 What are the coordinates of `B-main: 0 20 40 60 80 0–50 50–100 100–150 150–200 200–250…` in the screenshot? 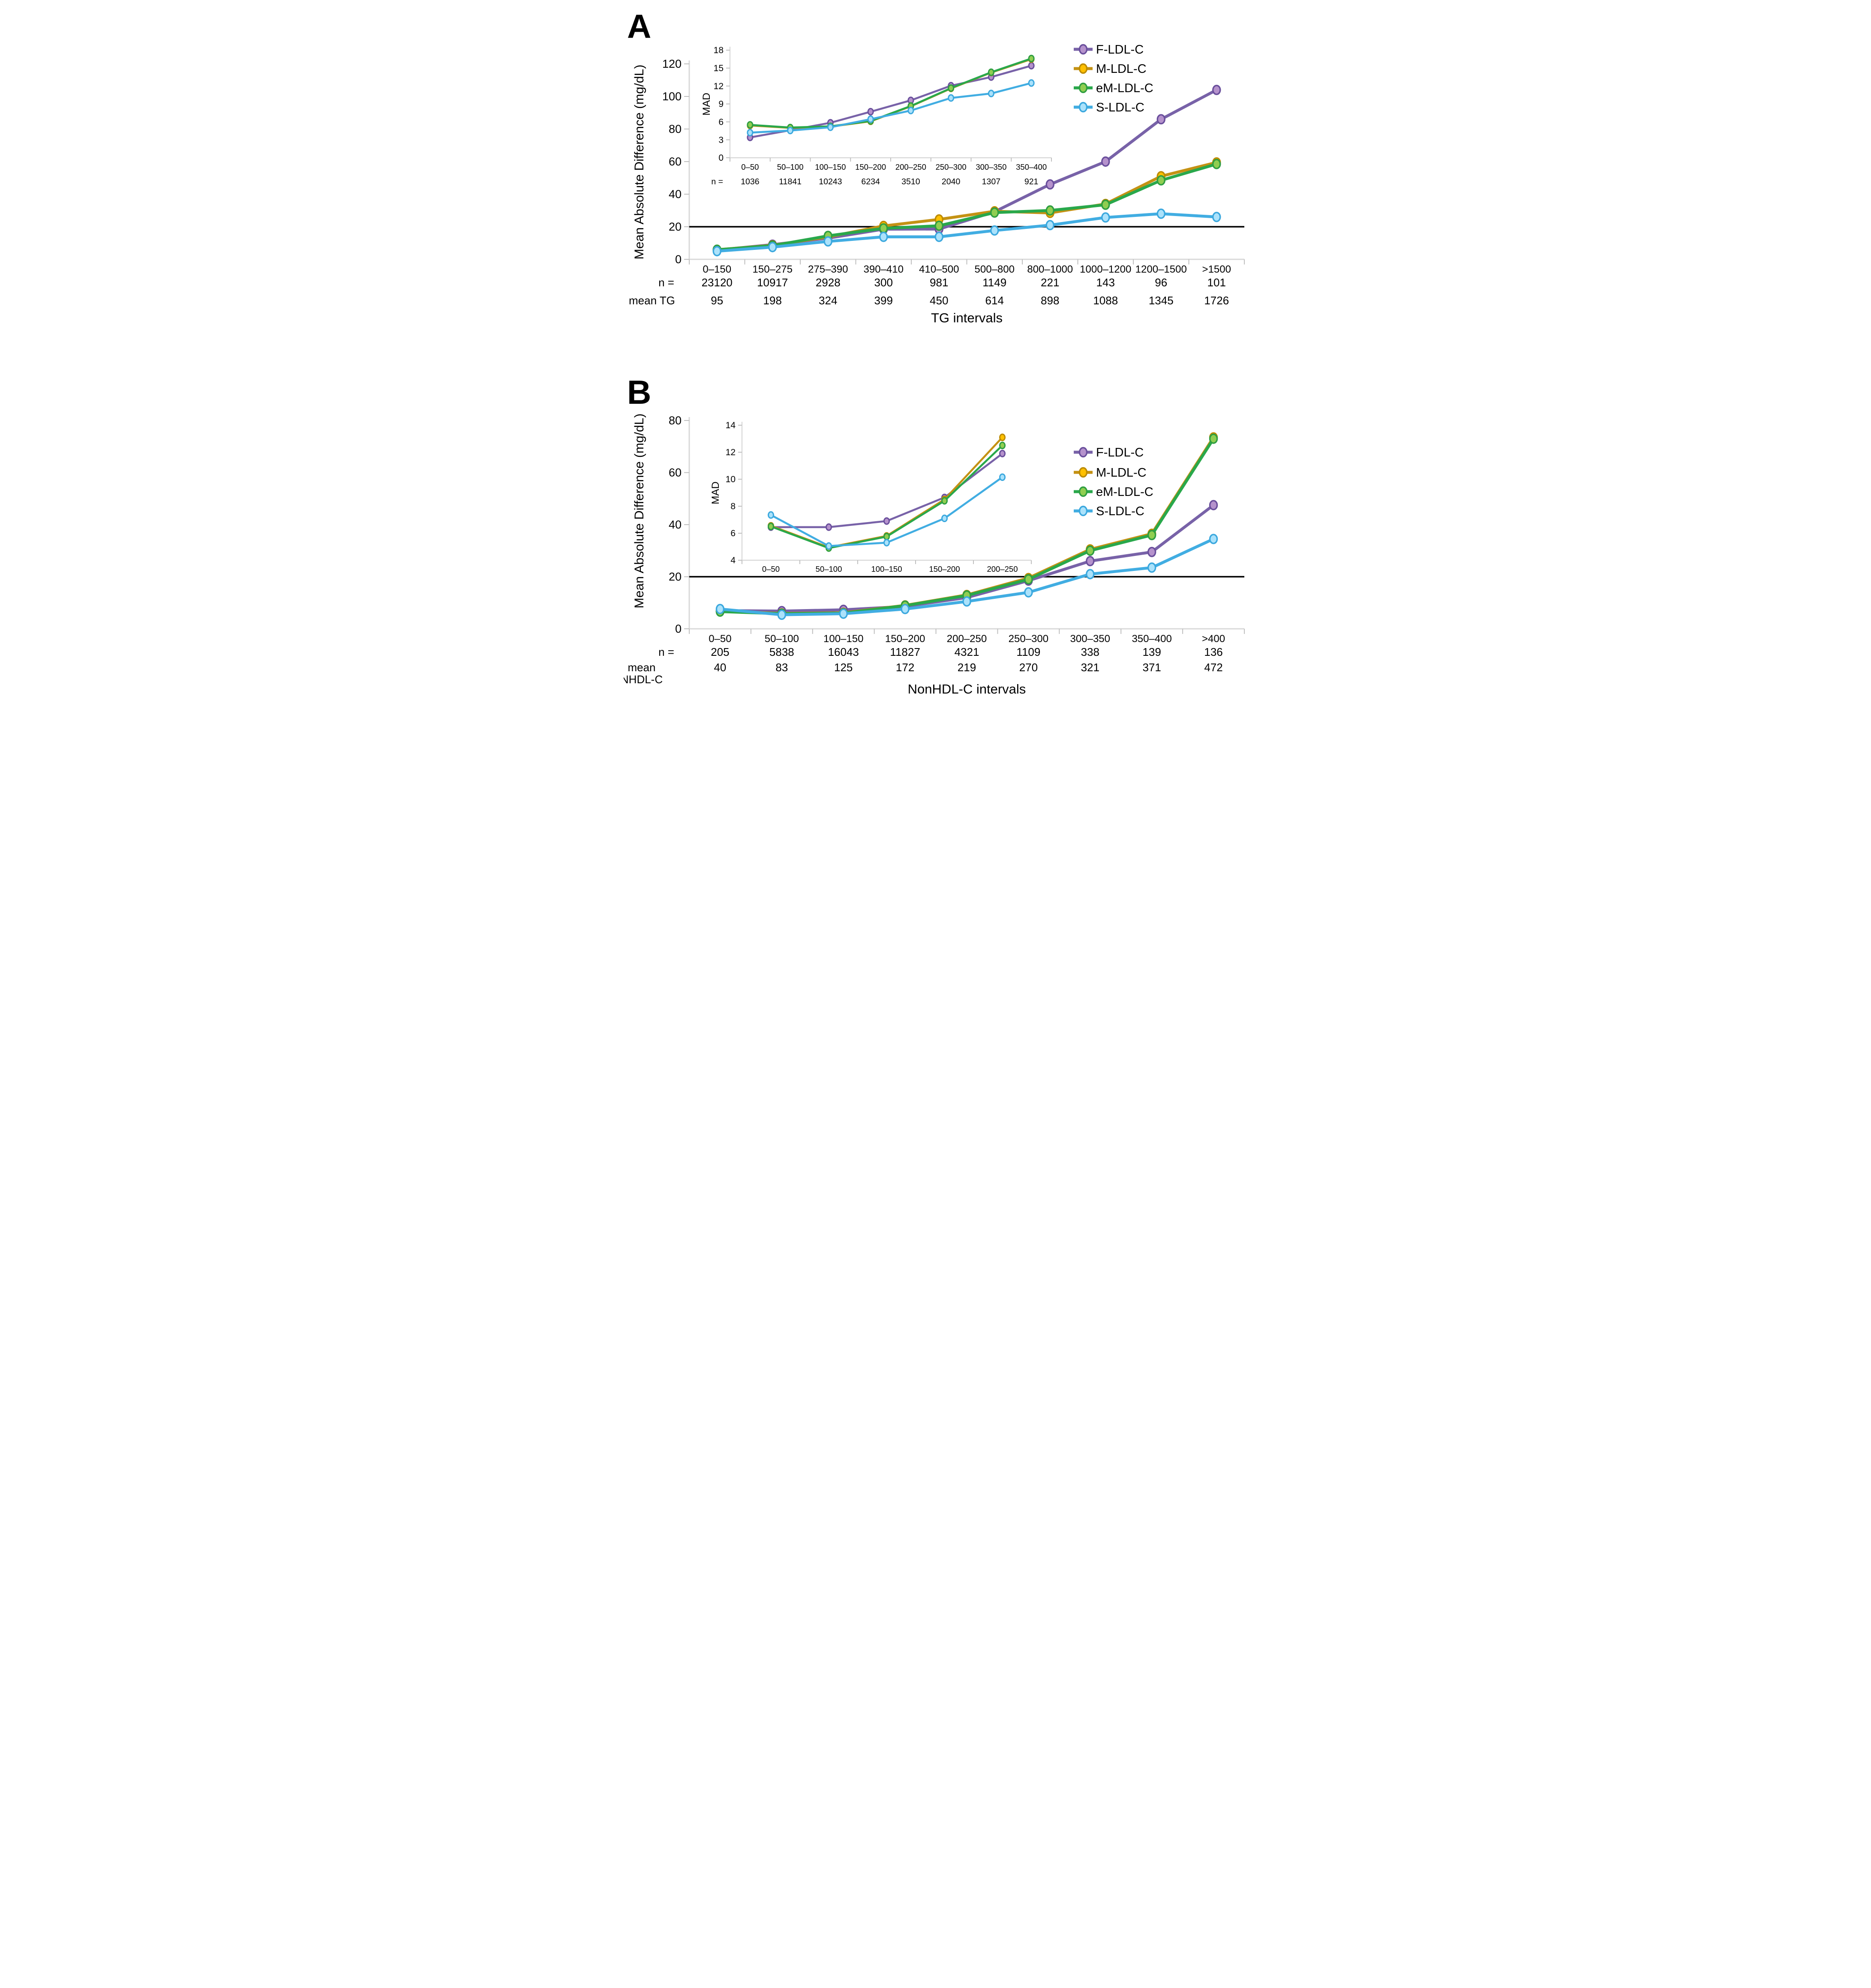 It's located at (934, 555).